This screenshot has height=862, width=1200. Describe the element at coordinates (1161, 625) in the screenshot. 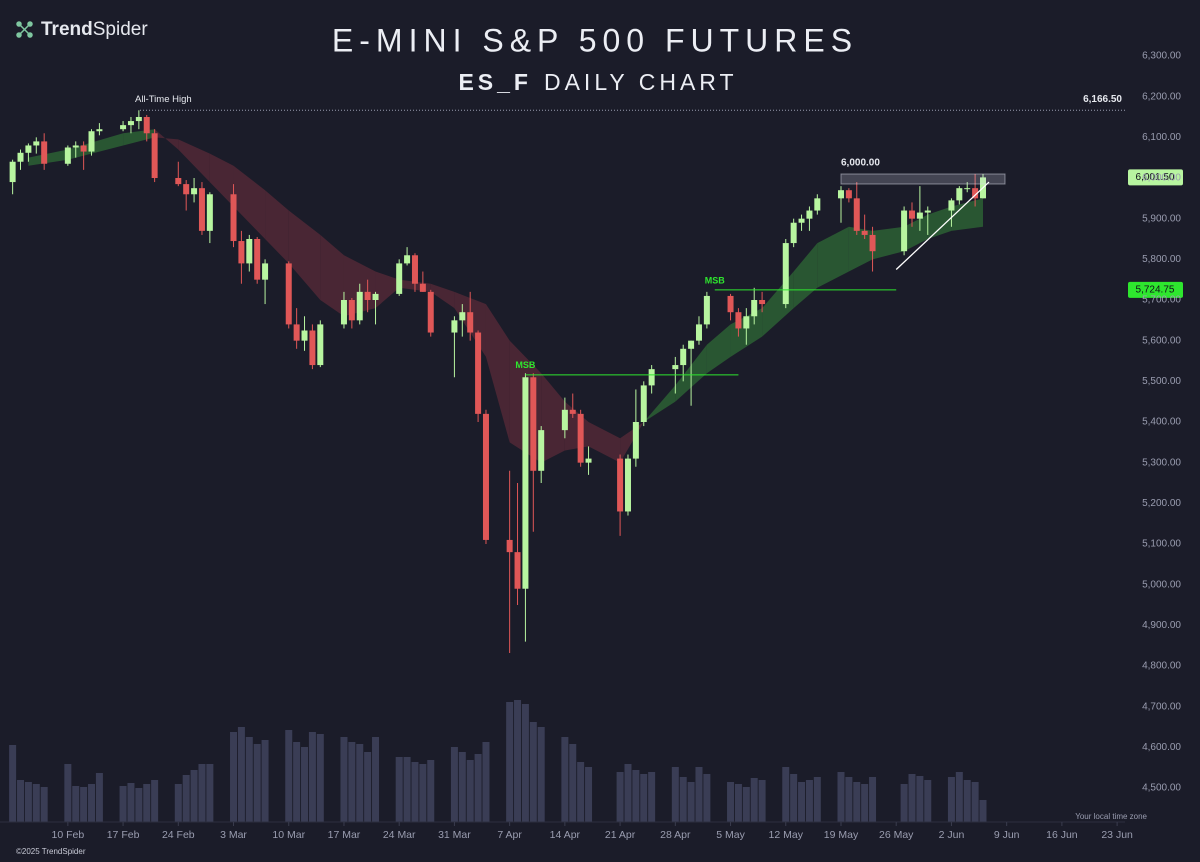

I see `y-tick-label: 4,900.00` at that location.